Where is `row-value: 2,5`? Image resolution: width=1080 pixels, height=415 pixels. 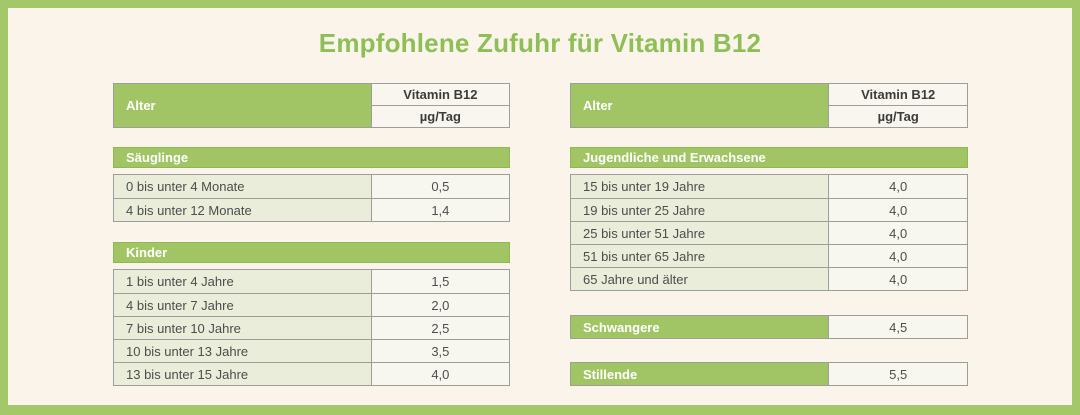
row-value: 2,5 is located at coordinates (439, 328).